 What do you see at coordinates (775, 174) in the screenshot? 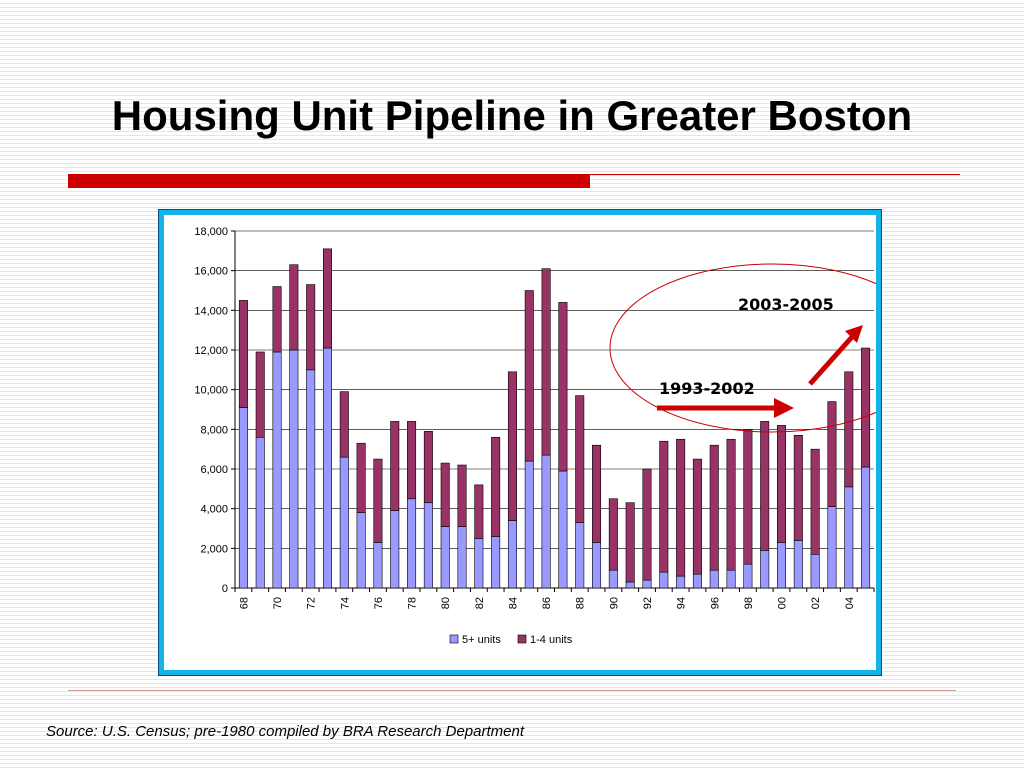
I see `title-underline-line` at bounding box center [775, 174].